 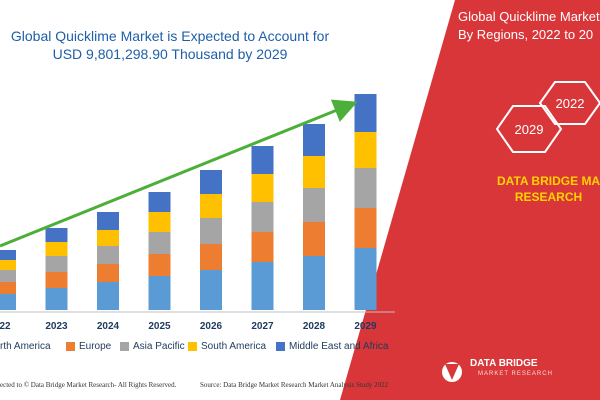 I want to click on x-tick-2028: 2028, so click(x=314, y=326).